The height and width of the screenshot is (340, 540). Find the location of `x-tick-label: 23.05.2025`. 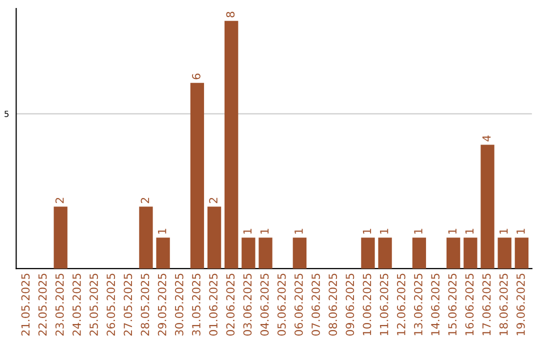

x-tick-label: 23.05.2025 is located at coordinates (59, 305).